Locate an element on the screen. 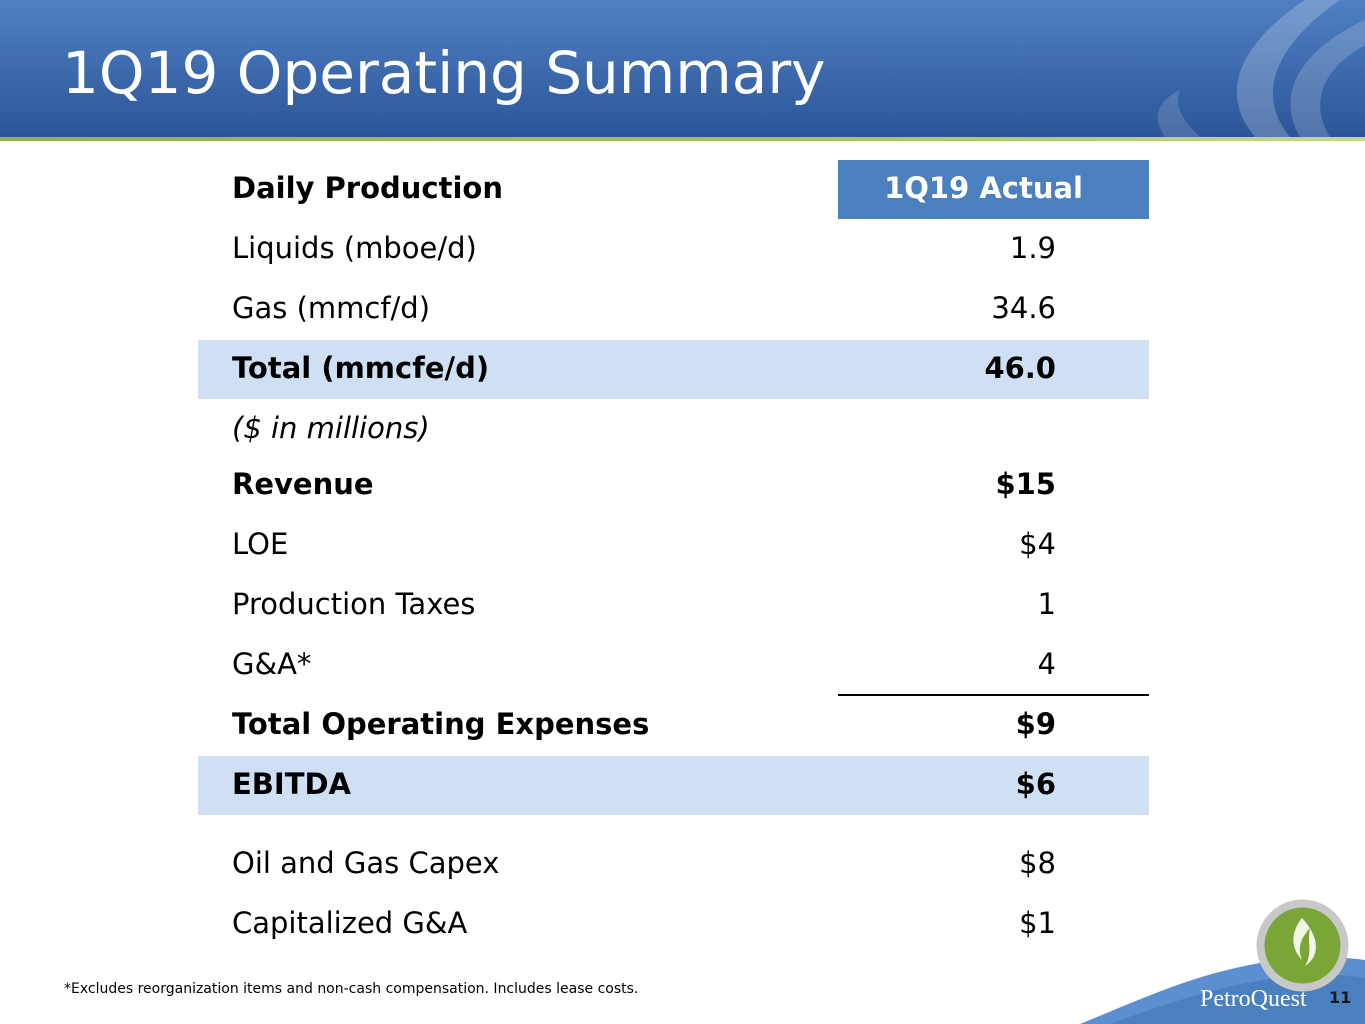 Image resolution: width=1365 pixels, height=1024 pixels. column-header-cell is located at coordinates (993, 189).